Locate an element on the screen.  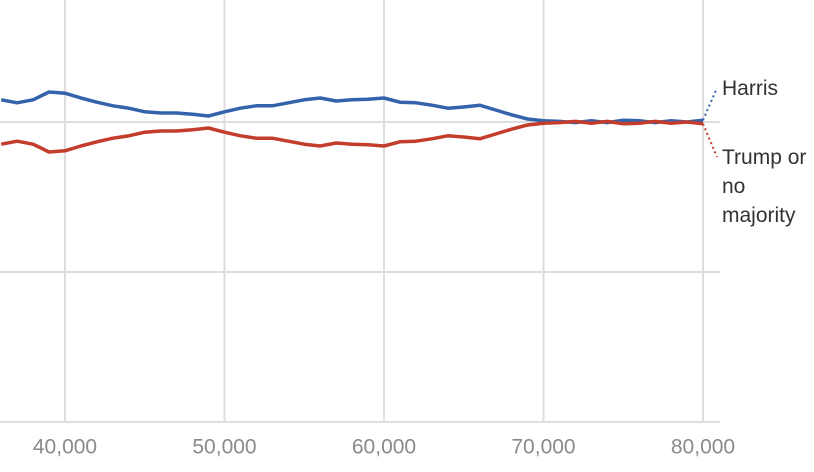
legend-label: Trump or no majority is located at coordinates (764, 186).